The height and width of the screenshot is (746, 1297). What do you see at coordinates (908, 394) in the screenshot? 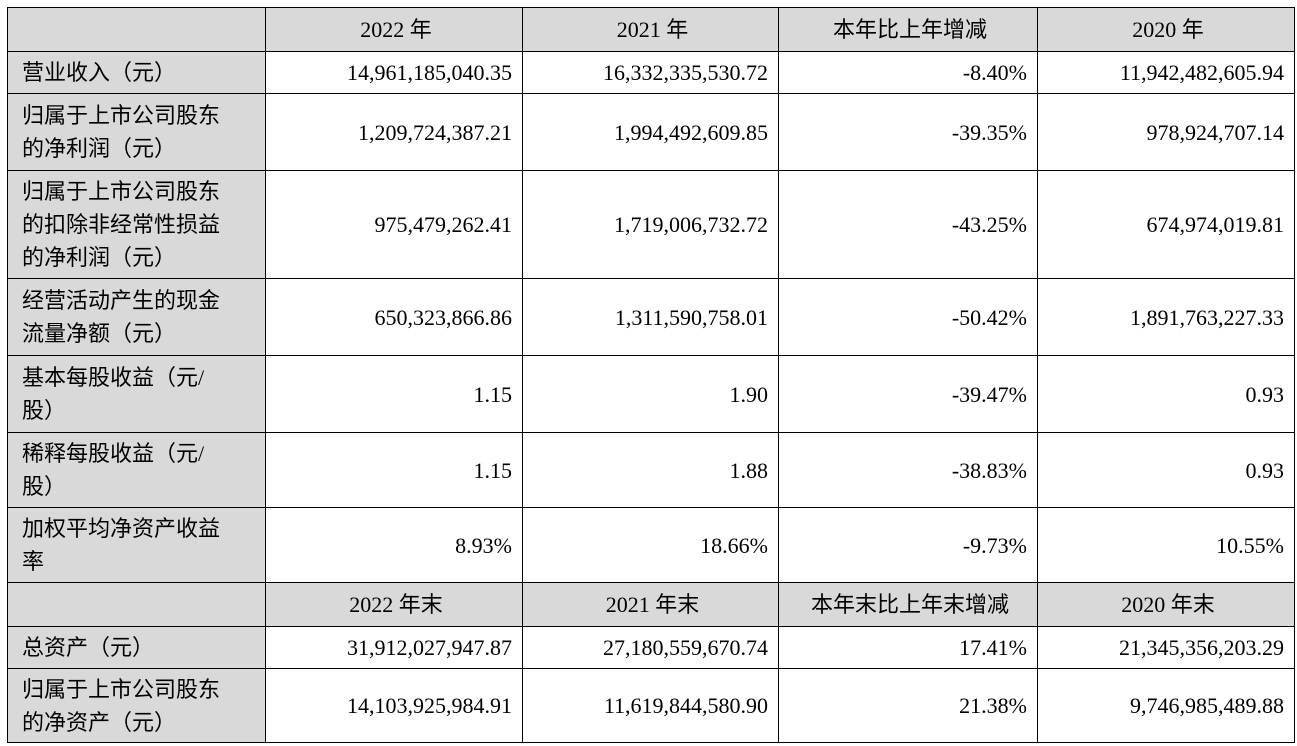
I see `value-change: -39.47%` at bounding box center [908, 394].